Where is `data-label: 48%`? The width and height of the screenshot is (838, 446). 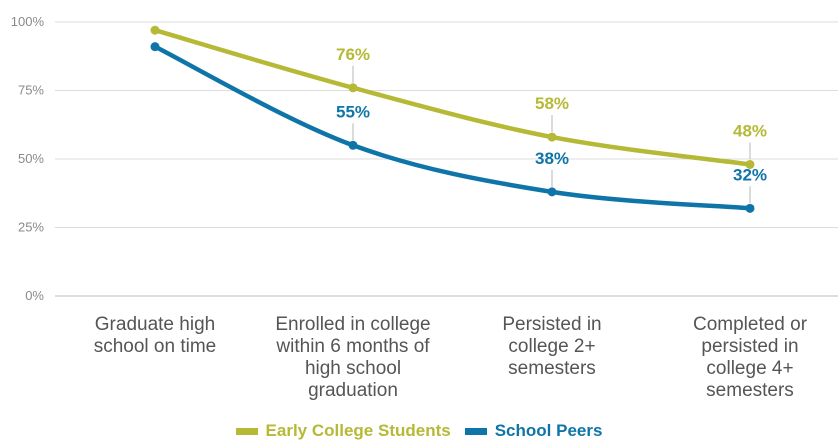
data-label: 48% is located at coordinates (750, 130).